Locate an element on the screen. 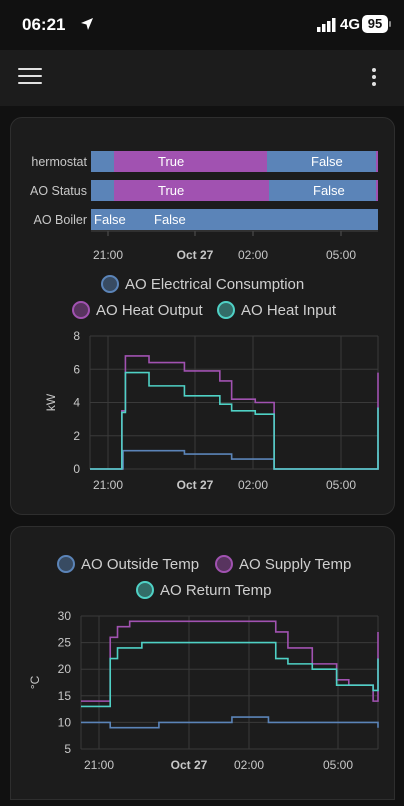 The width and height of the screenshot is (404, 806). battery-level: 95 is located at coordinates (375, 23).